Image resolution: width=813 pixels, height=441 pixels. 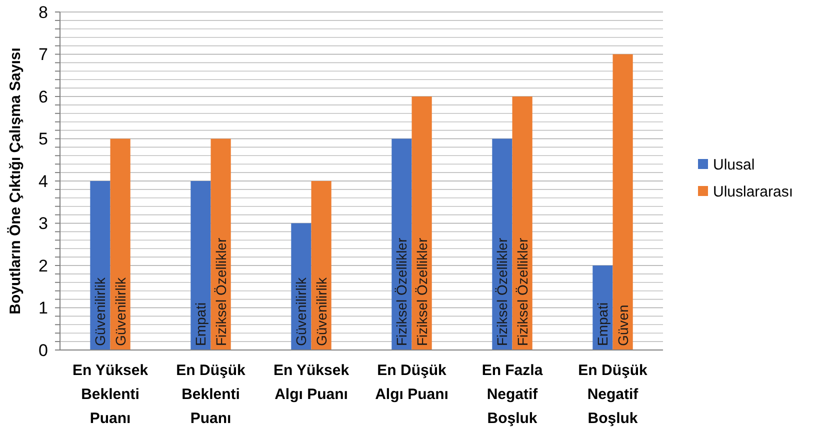 I want to click on y-tick-label: 4, so click(x=43, y=181).